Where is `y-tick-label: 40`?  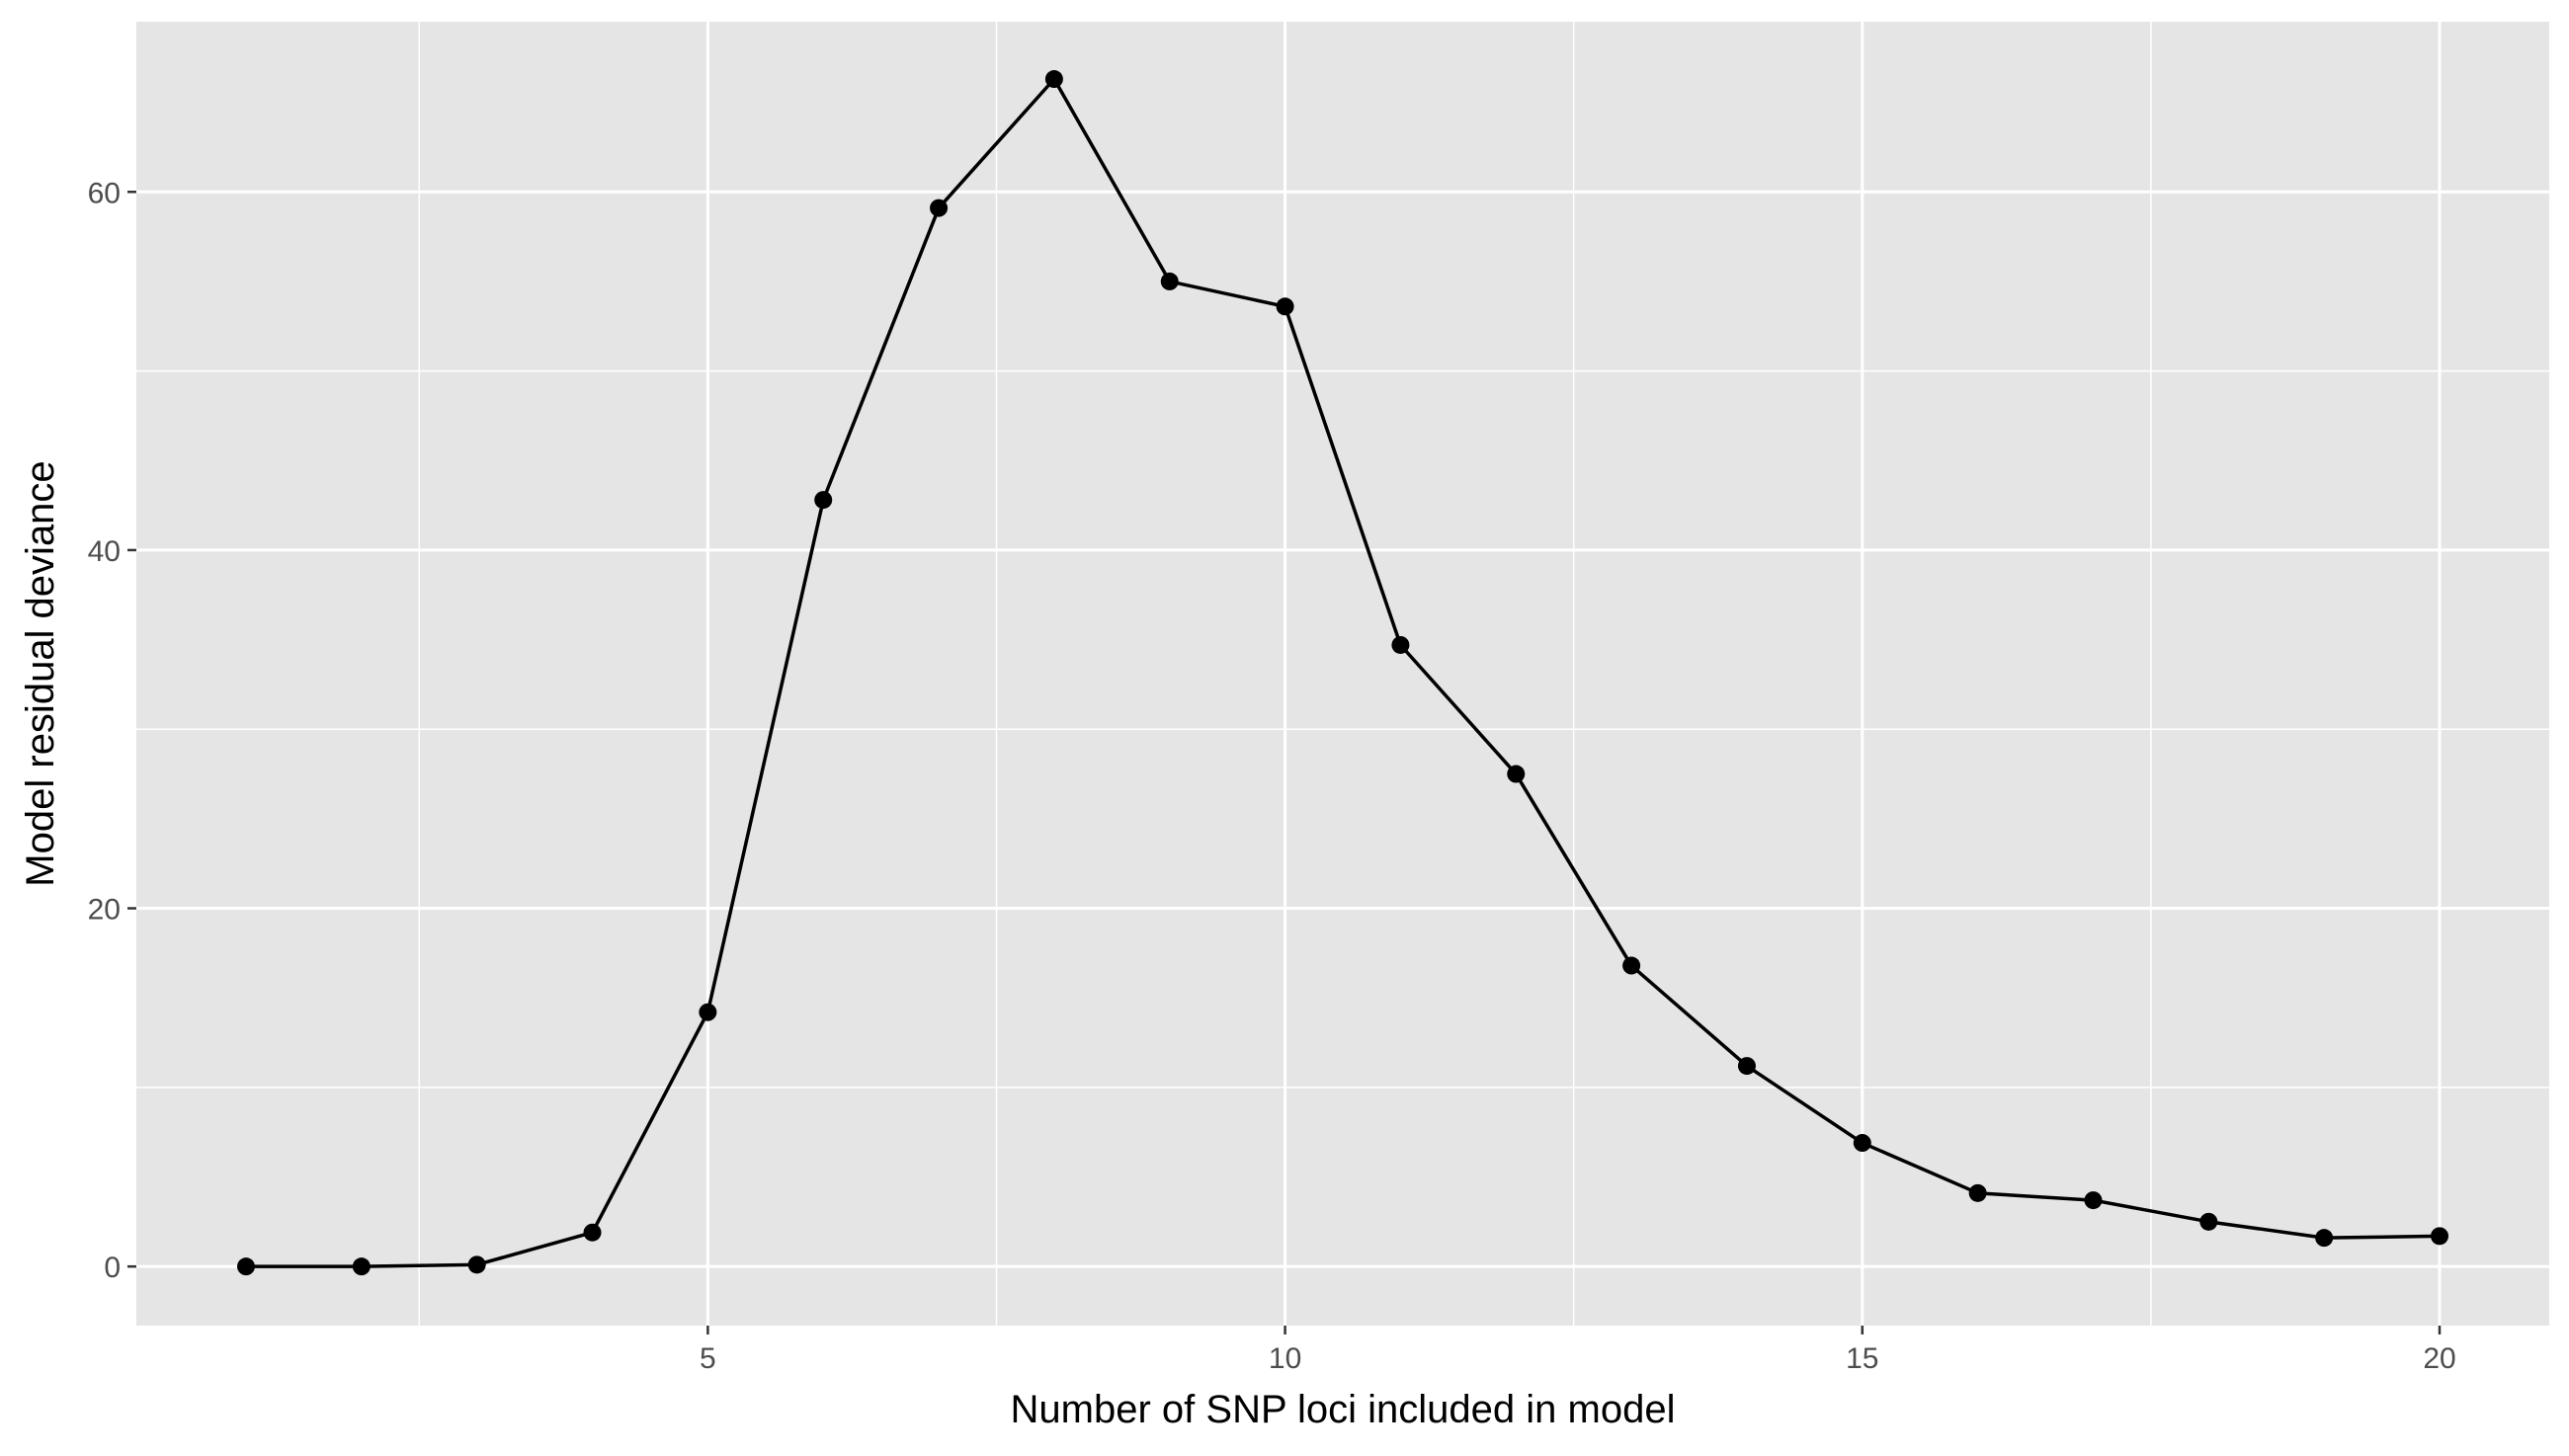 y-tick-label: 40 is located at coordinates (104, 551).